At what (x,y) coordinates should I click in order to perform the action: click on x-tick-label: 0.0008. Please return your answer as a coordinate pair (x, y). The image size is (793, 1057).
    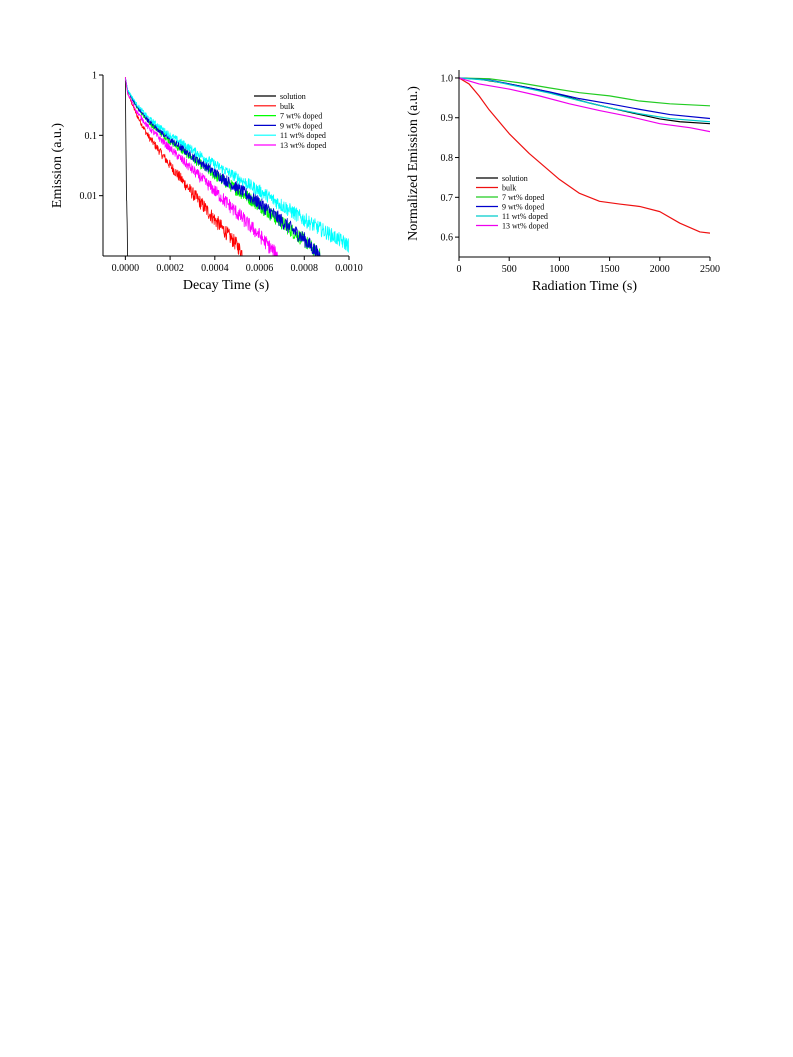
    Looking at the image, I should click on (305, 268).